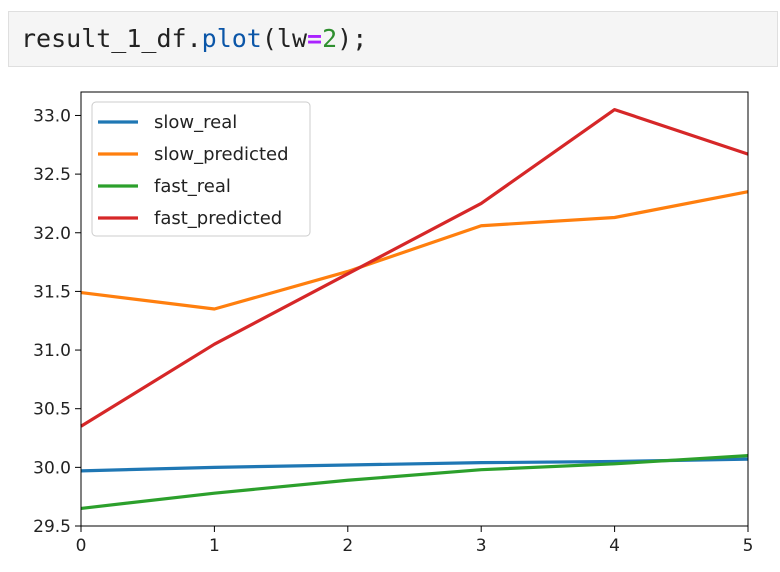  I want to click on x-axis: 0 1 2 3 4 5, so click(415, 541).